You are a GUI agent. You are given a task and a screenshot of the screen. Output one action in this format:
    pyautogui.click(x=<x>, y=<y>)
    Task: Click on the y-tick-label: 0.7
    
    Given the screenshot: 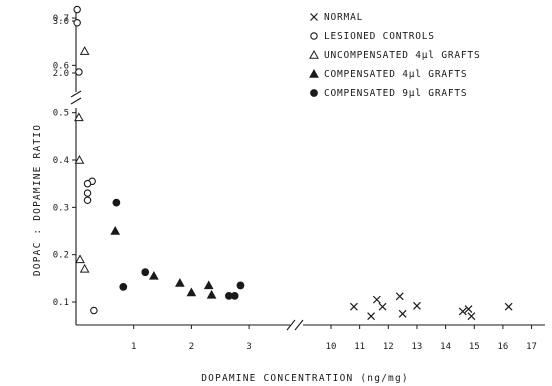 What is the action you would take?
    pyautogui.click(x=61, y=19)
    